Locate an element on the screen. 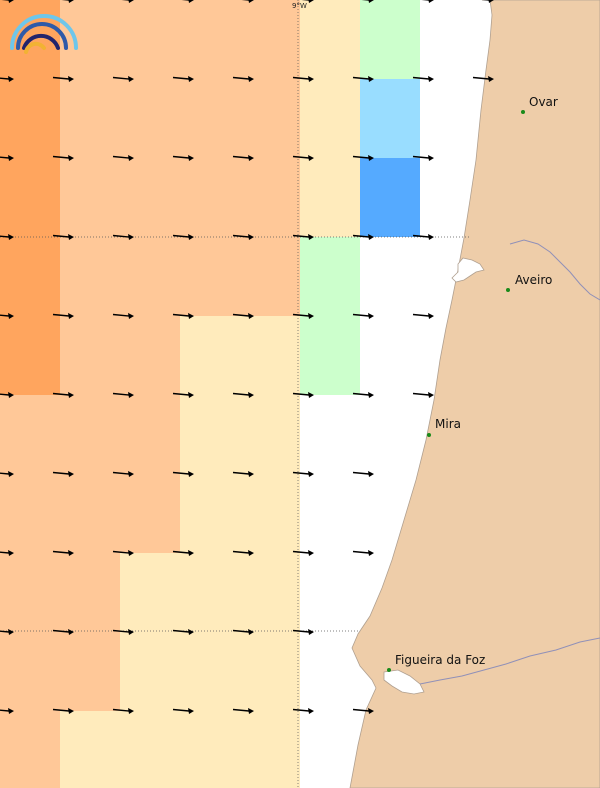  longitude-label: 9°W is located at coordinates (299, 6).